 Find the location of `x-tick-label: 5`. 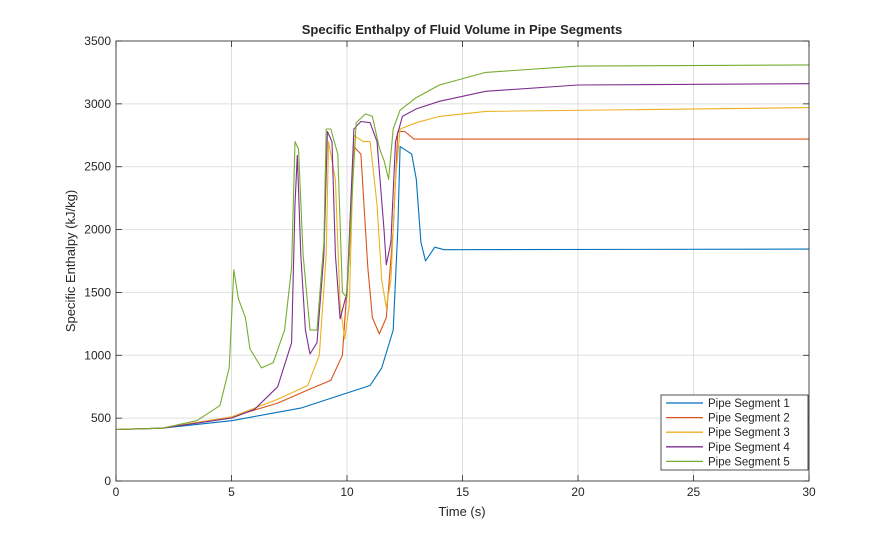

x-tick-label: 5 is located at coordinates (231, 492).